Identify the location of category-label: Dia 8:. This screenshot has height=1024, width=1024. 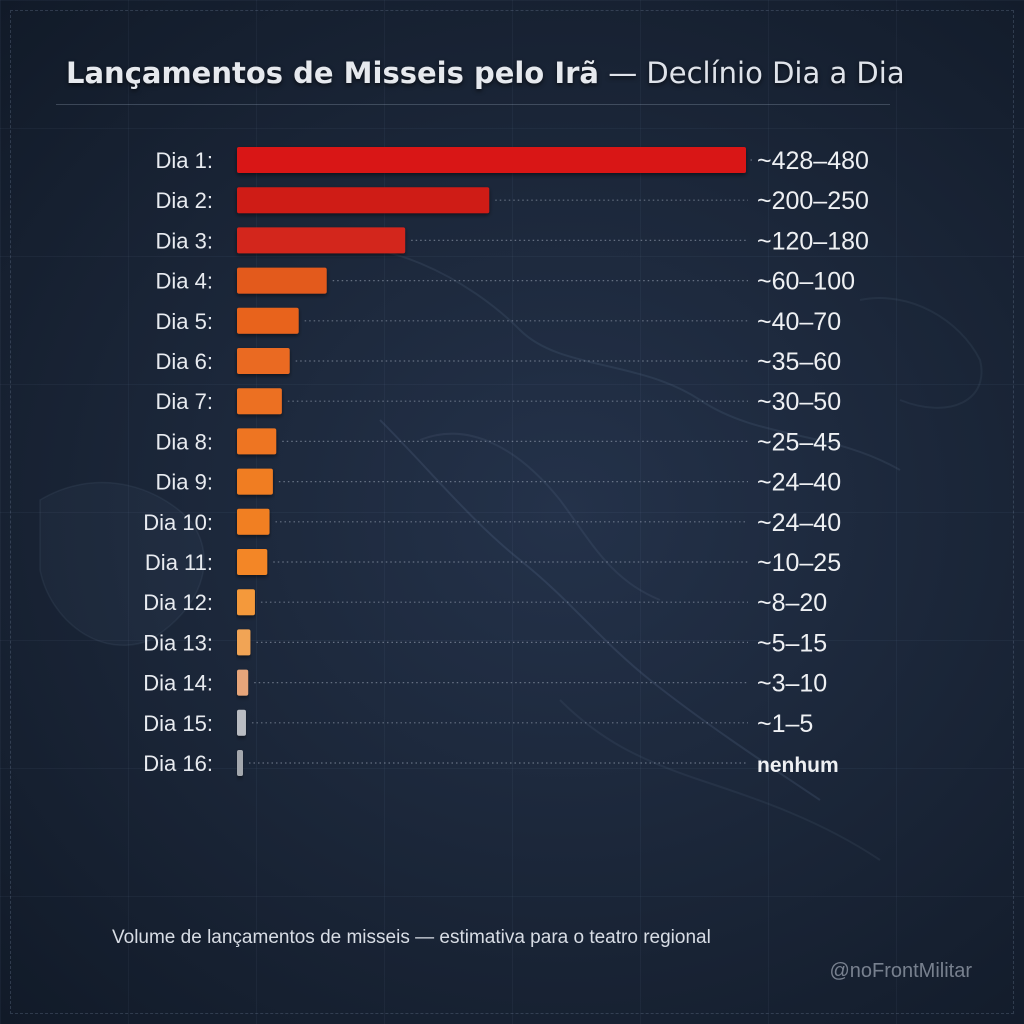
(184, 441).